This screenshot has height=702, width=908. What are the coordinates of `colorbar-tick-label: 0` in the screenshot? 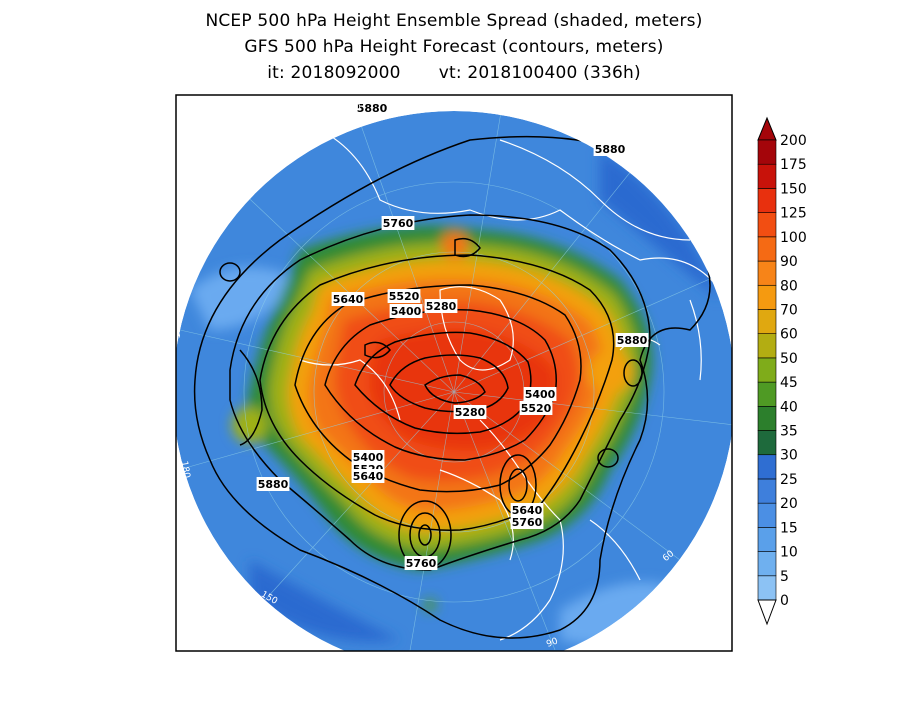 It's located at (784, 601).